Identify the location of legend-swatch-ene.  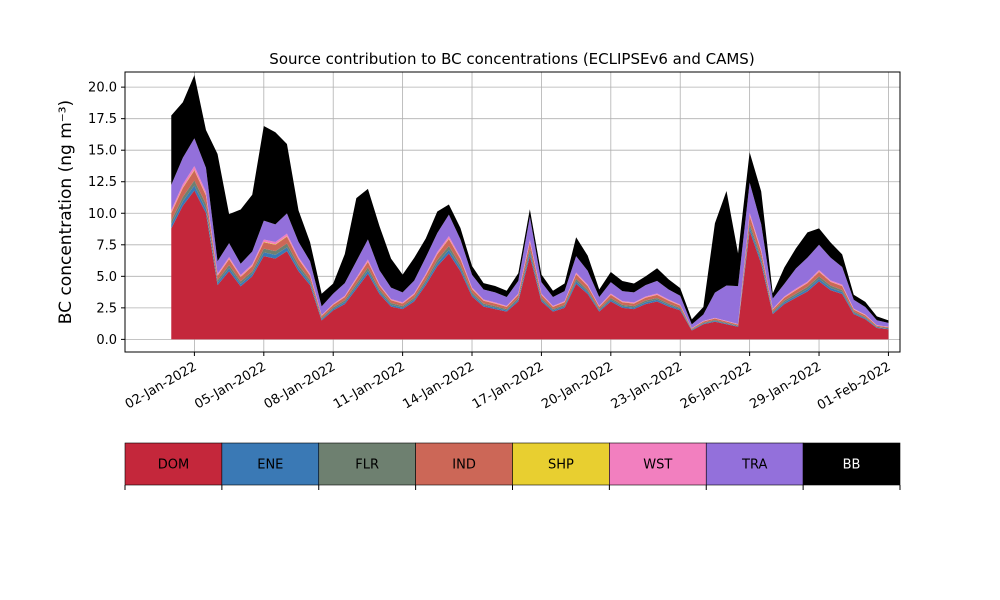
(270, 464).